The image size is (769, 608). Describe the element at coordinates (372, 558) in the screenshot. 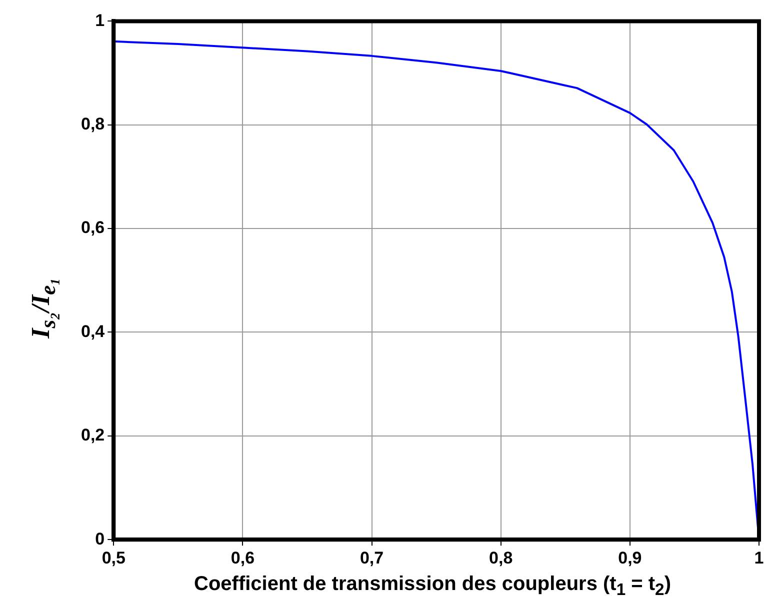

I see `x-tick-label: 0,7` at that location.